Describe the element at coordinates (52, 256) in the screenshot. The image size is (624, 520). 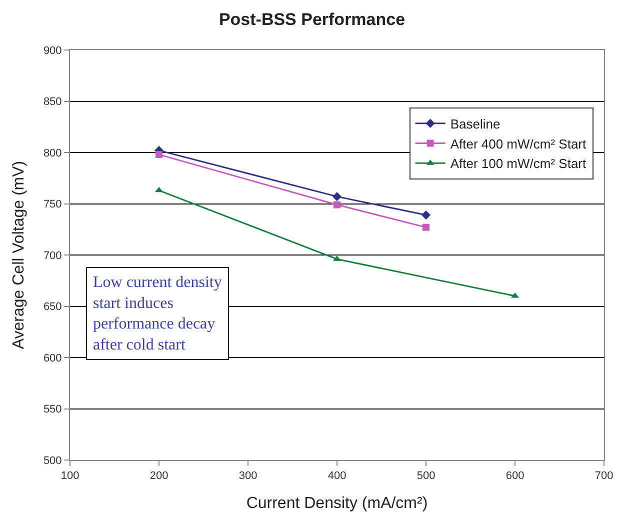
I see `y-tick-label: 700` at that location.